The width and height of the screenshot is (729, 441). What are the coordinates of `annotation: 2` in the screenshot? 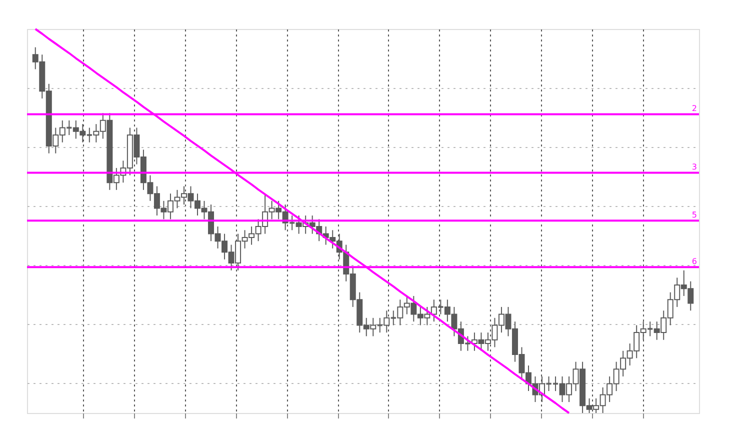 It's located at (694, 109).